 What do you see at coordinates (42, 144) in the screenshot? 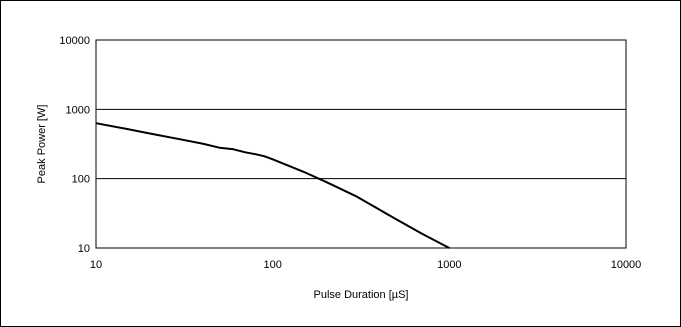
I see `y-axis-title: Peak Power [W]` at bounding box center [42, 144].